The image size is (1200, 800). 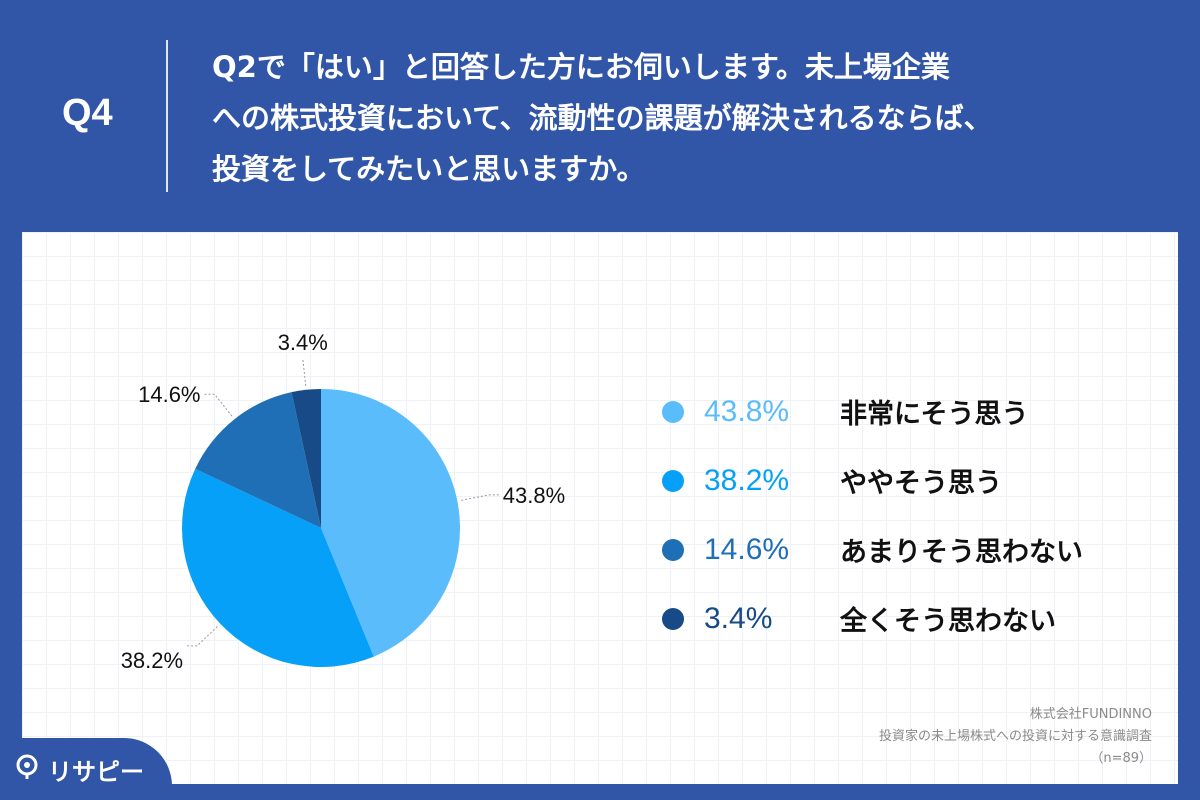 What do you see at coordinates (948, 621) in the screenshot?
I see `legend-label: 全くそう思わない` at bounding box center [948, 621].